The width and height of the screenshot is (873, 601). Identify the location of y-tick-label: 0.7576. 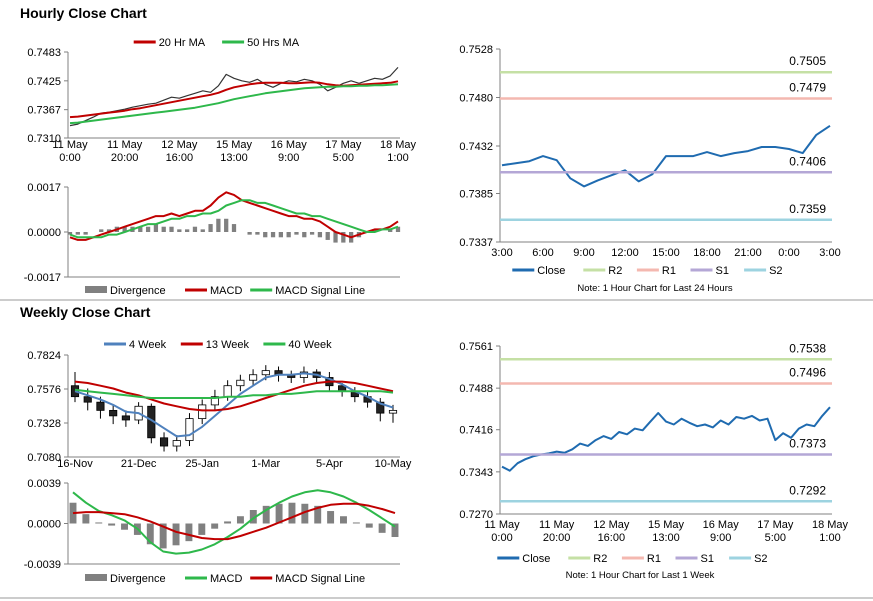
(44, 390).